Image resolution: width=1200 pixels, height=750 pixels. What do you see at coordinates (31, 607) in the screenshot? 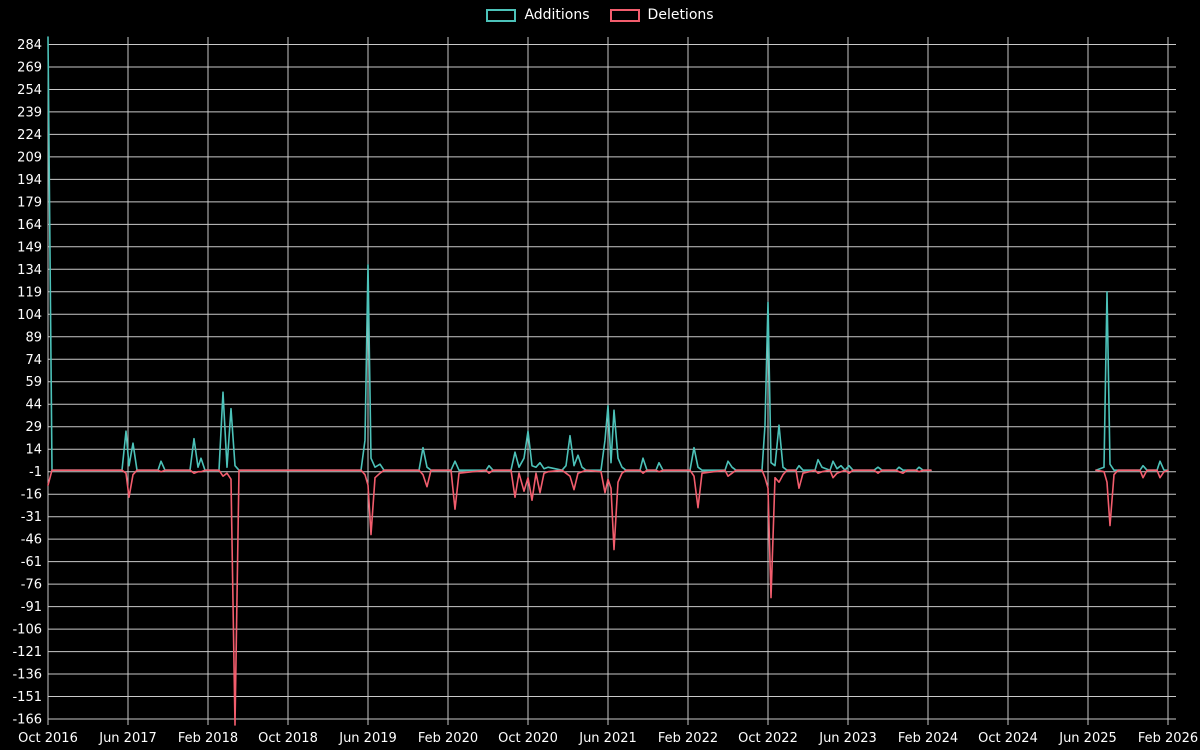
I see `y-tick-label: -91` at bounding box center [31, 607].